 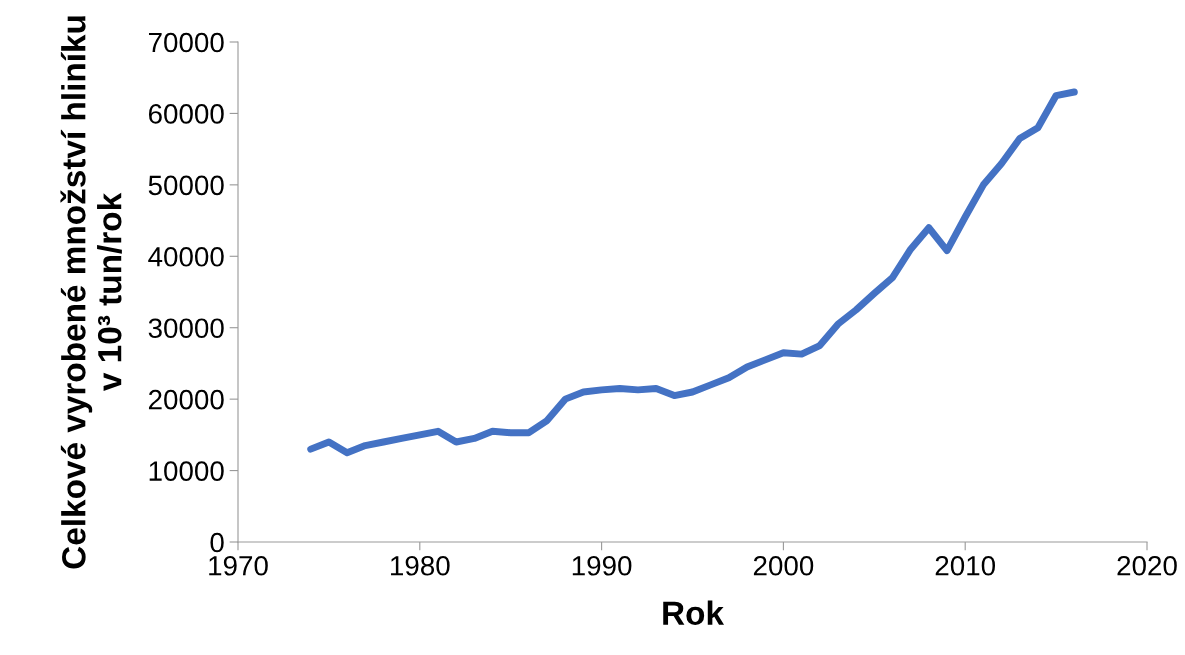 What do you see at coordinates (238, 565) in the screenshot?
I see `x-tick-label: 1970` at bounding box center [238, 565].